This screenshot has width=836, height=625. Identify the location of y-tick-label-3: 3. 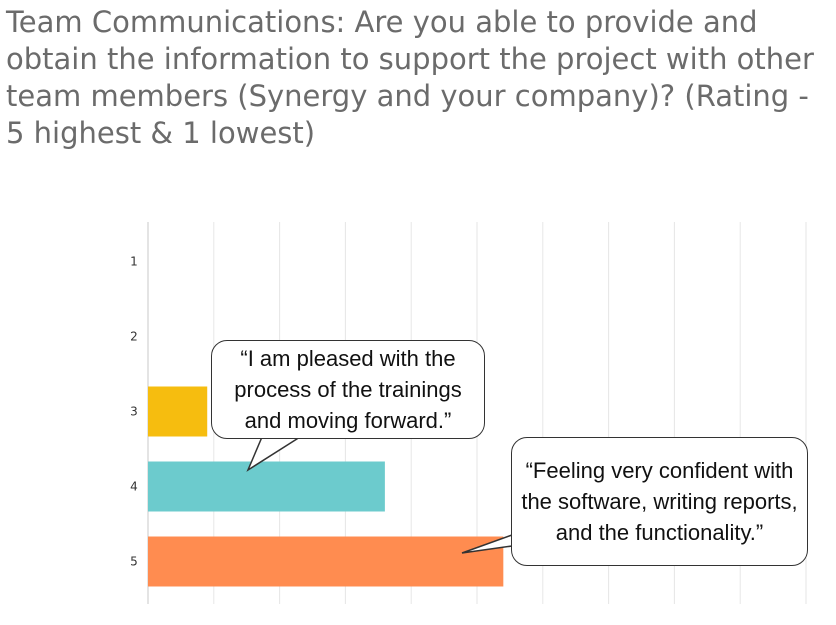
(134, 412).